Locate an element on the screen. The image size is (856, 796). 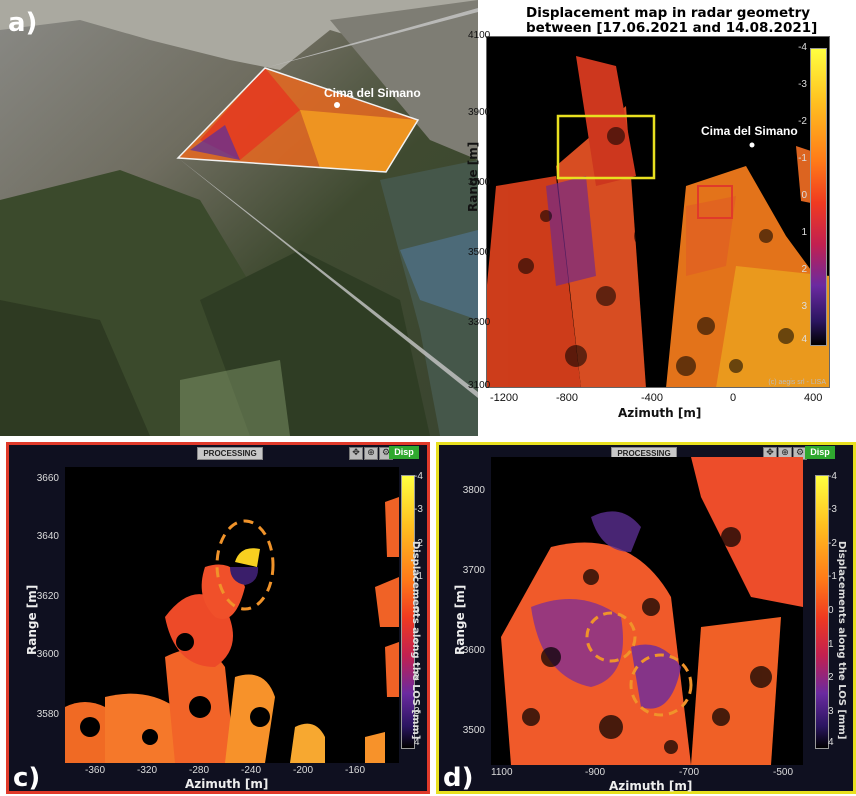
xtick: -700 is located at coordinates (689, 772).